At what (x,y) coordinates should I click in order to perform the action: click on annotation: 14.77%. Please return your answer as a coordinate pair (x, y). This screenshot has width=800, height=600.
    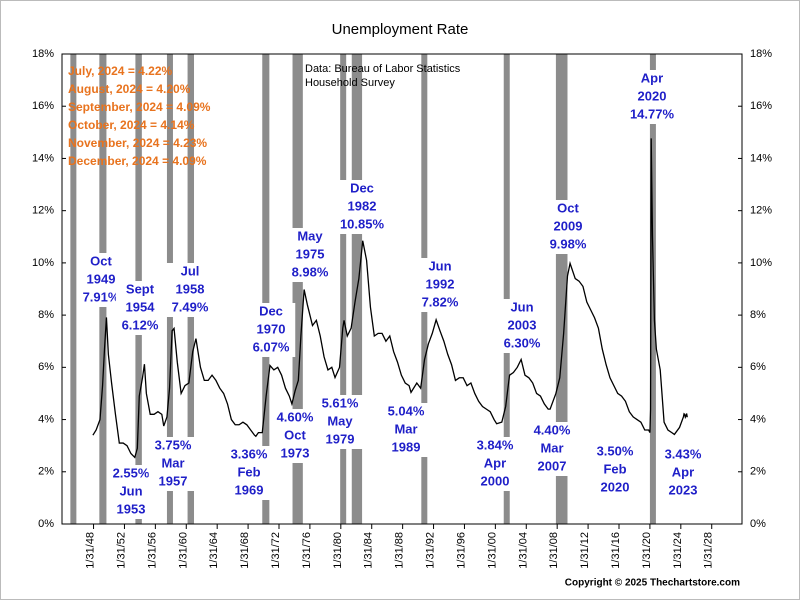
    Looking at the image, I should click on (652, 113).